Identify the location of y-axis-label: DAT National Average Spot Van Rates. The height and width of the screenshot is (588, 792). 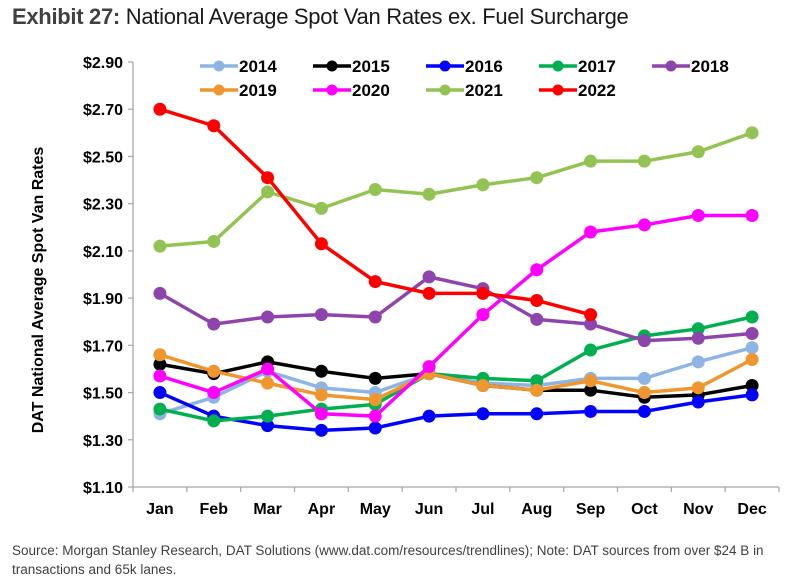
(38, 290).